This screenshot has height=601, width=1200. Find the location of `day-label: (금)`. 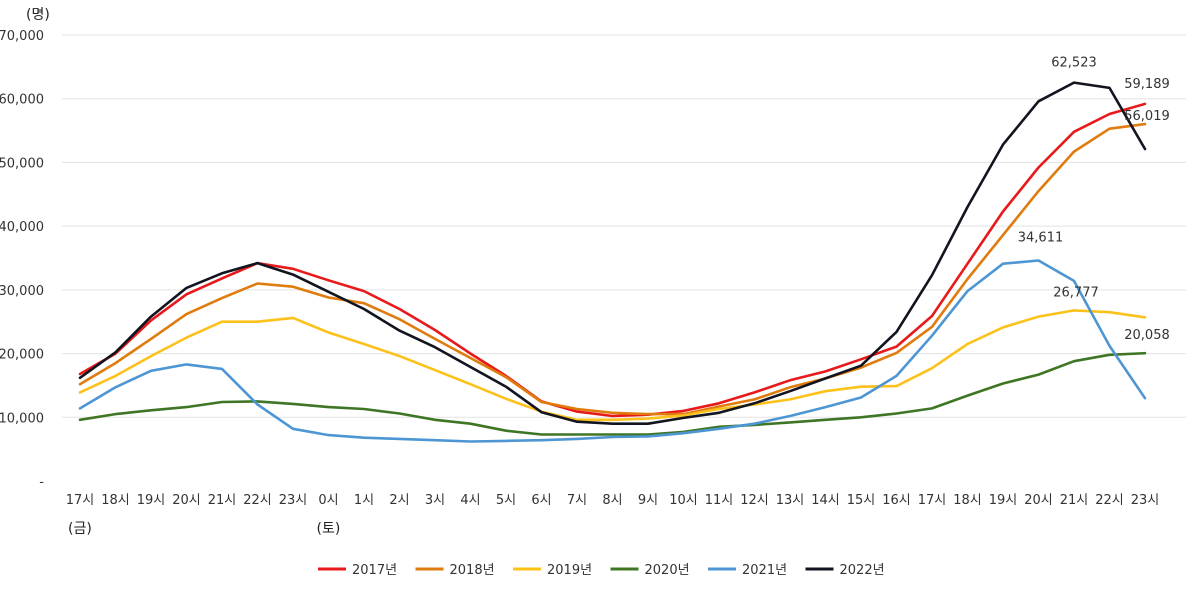

day-label: (금) is located at coordinates (80, 529).